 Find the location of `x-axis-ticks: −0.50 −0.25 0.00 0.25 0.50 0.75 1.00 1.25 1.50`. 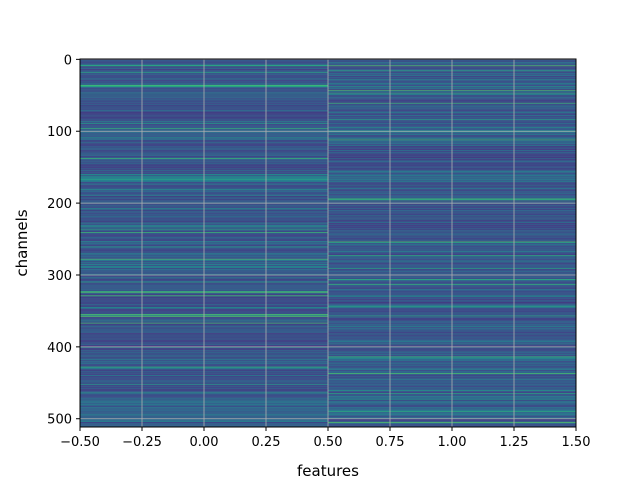

x-axis-ticks: −0.50 −0.25 0.00 0.25 0.50 0.75 1.00 1.25 1.50 is located at coordinates (325, 438).